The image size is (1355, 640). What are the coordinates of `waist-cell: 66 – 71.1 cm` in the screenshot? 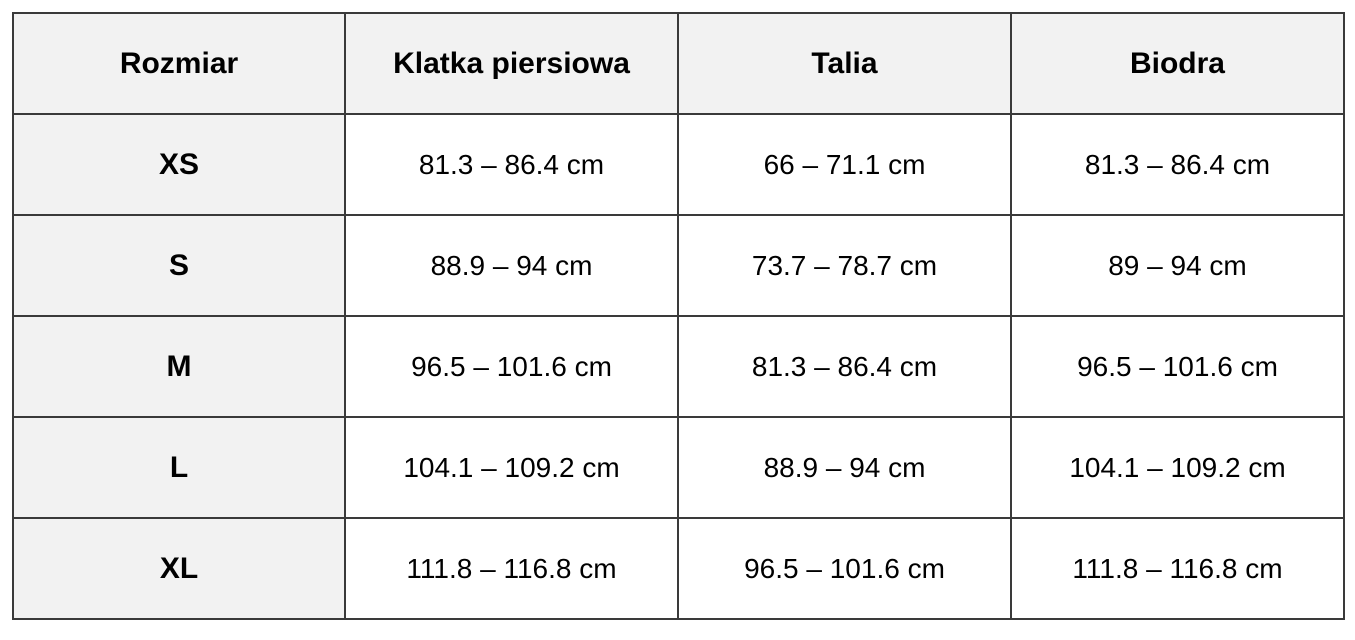 It's located at (844, 164).